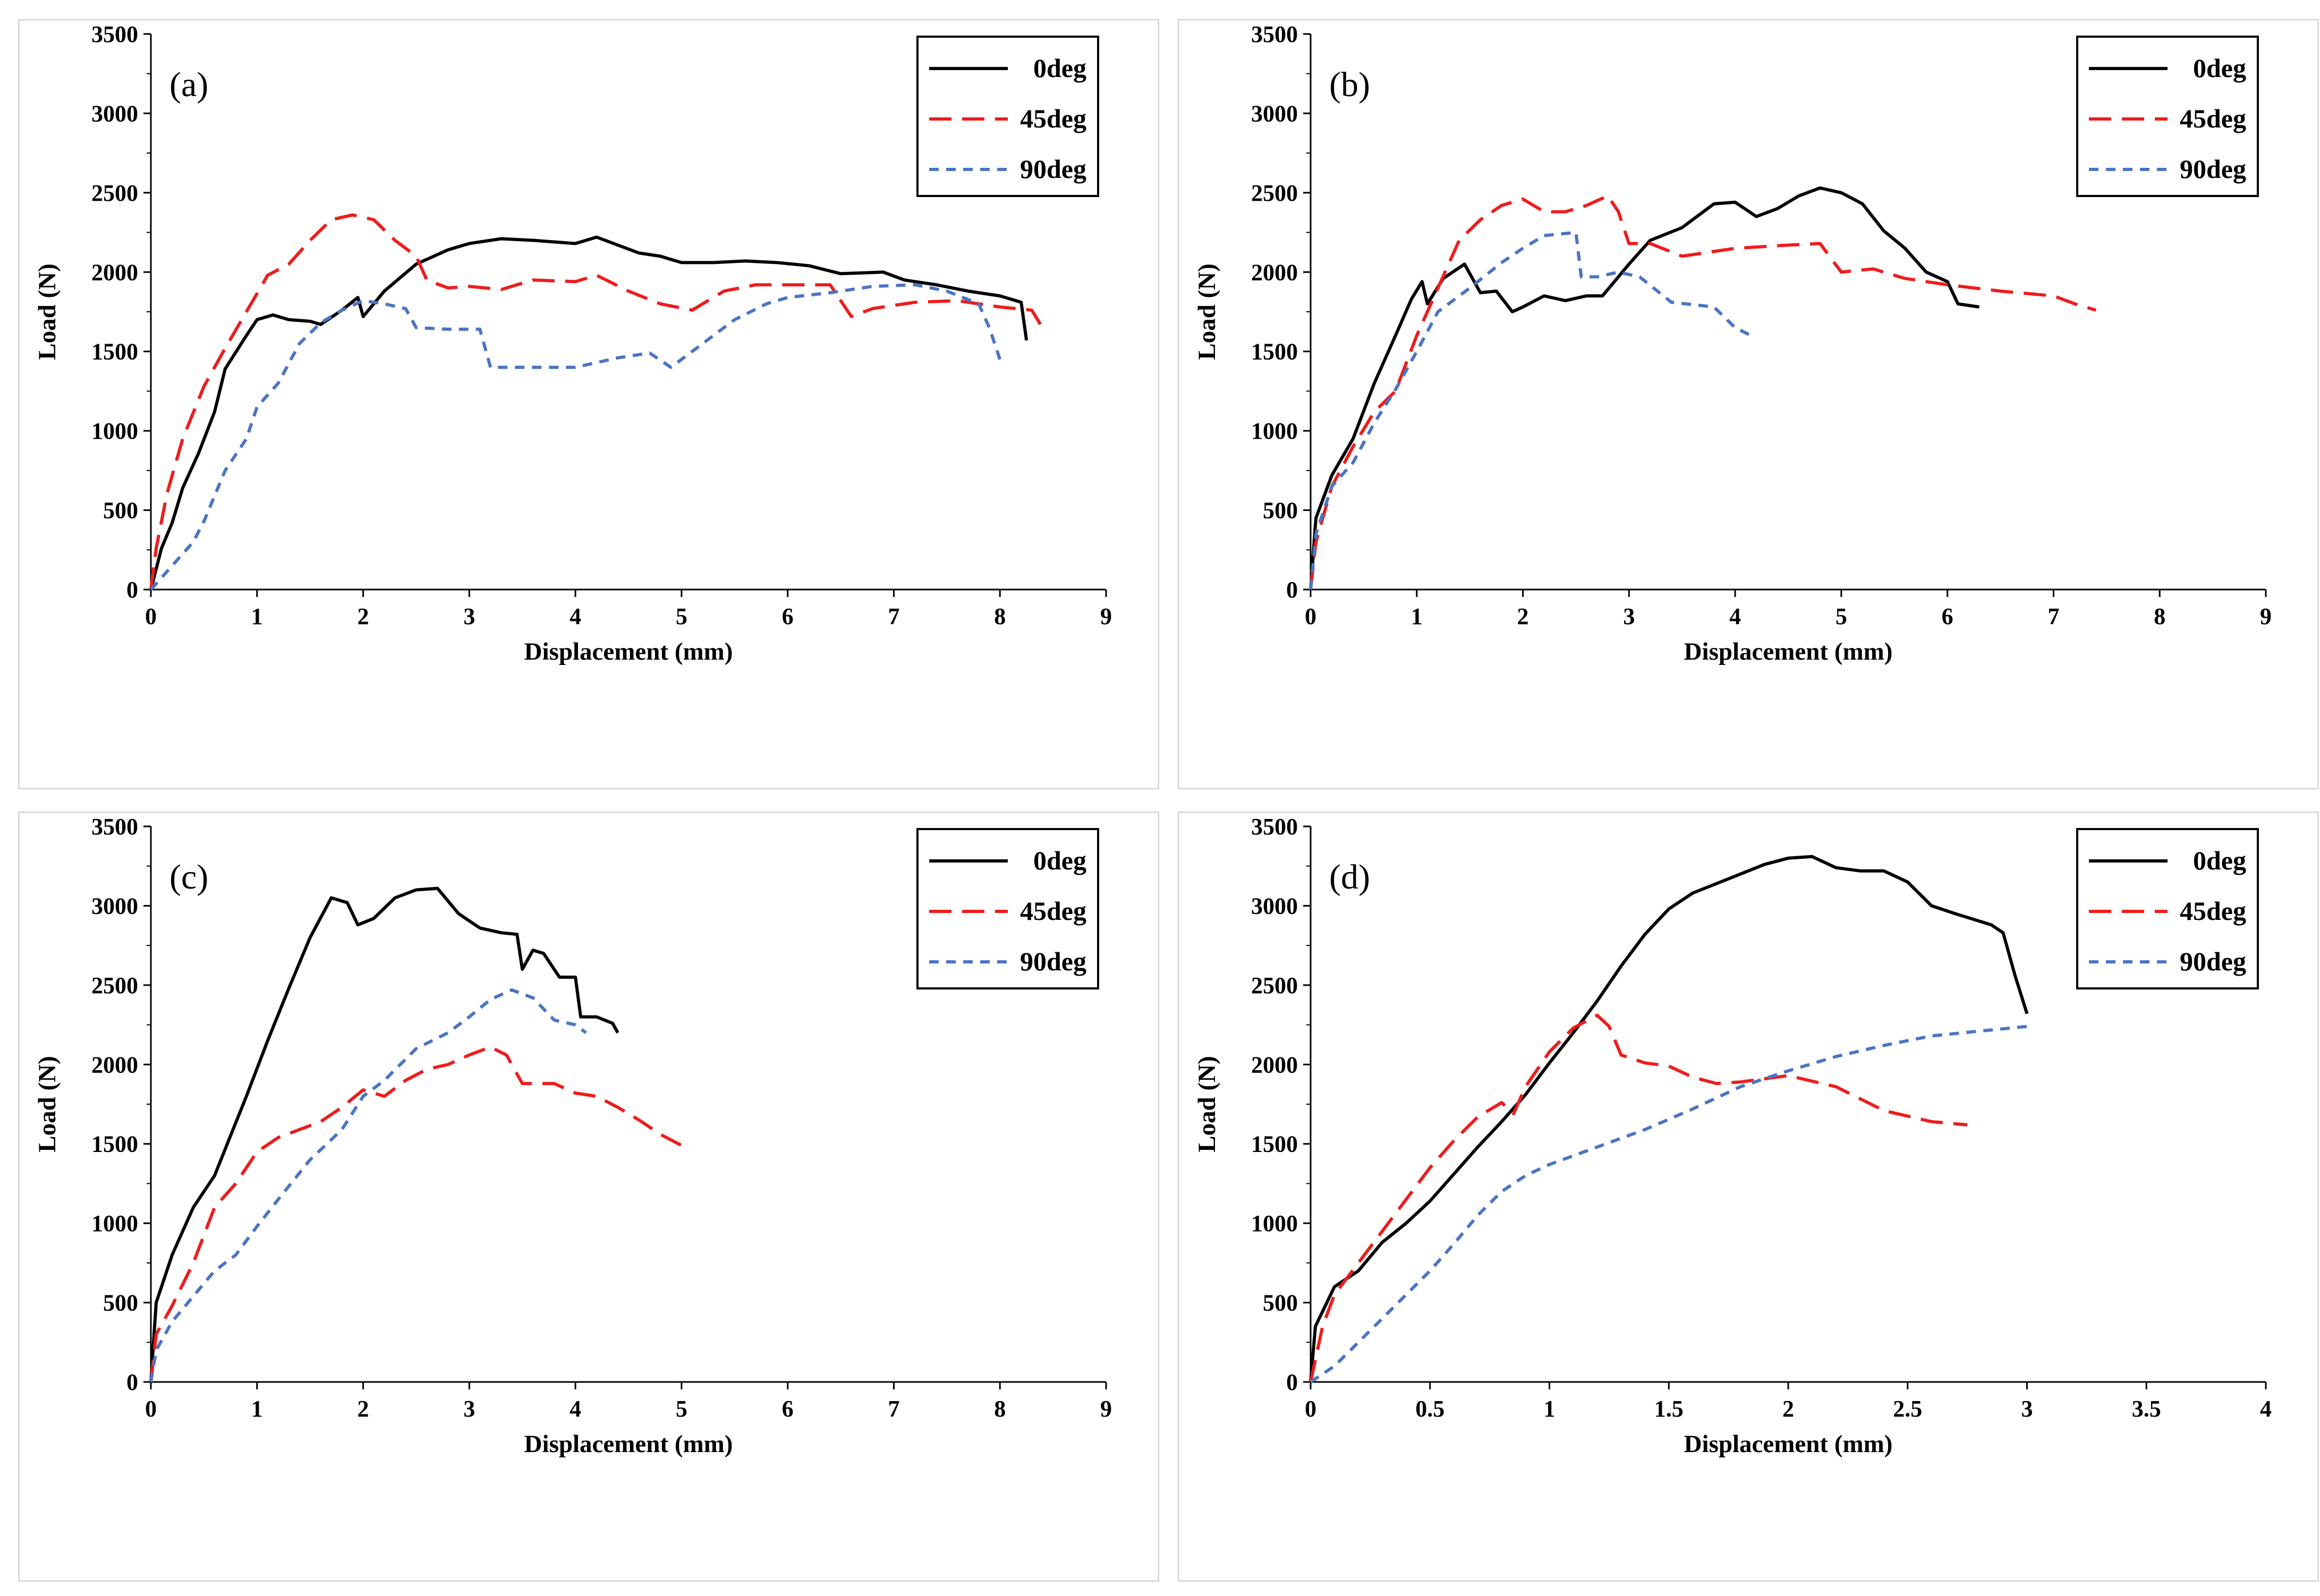  I want to click on panel-label: (c), so click(188, 877).